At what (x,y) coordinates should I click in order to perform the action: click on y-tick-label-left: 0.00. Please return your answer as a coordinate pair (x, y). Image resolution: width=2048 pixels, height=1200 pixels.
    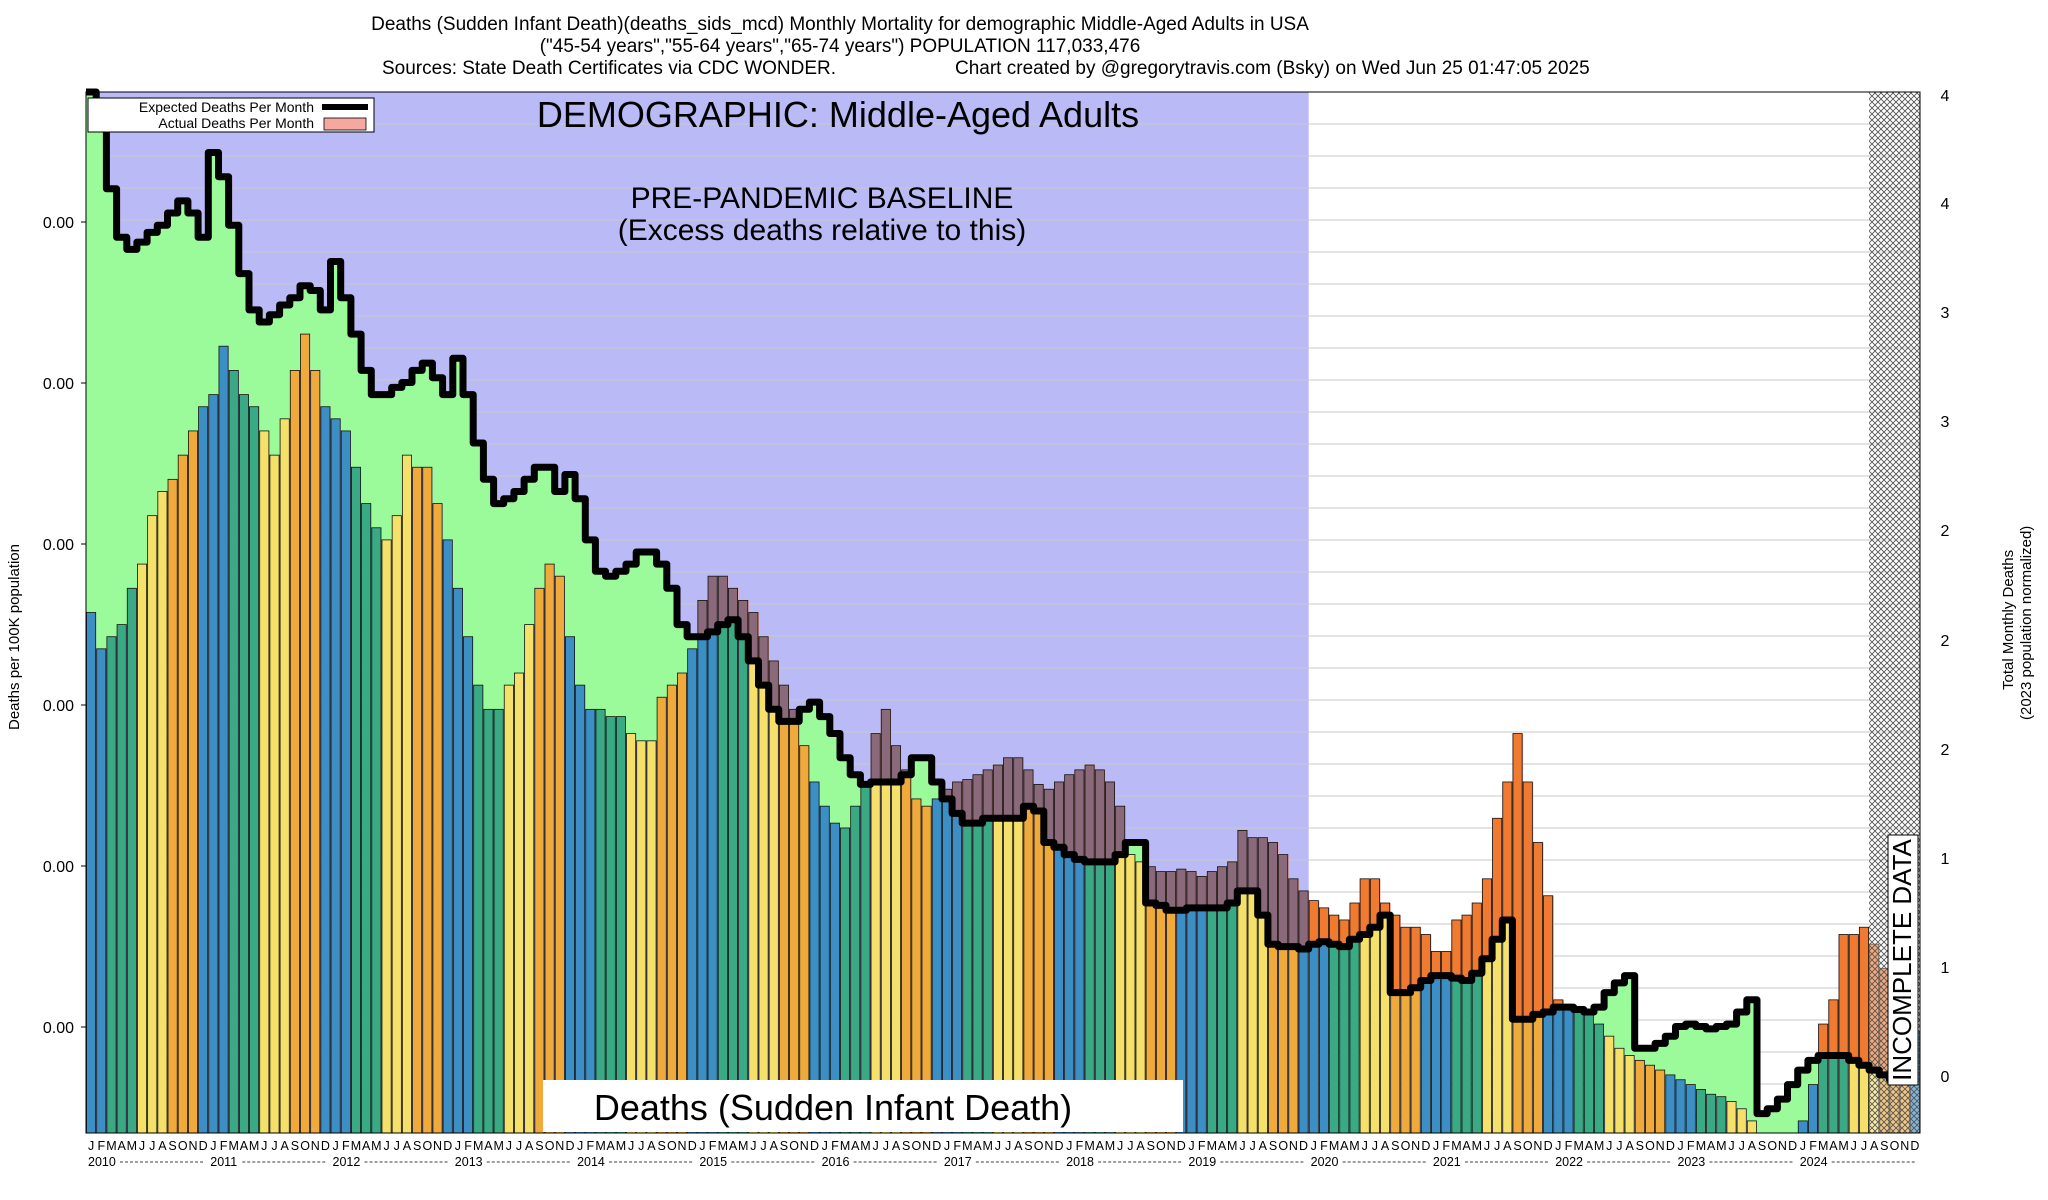
    Looking at the image, I should click on (58, 223).